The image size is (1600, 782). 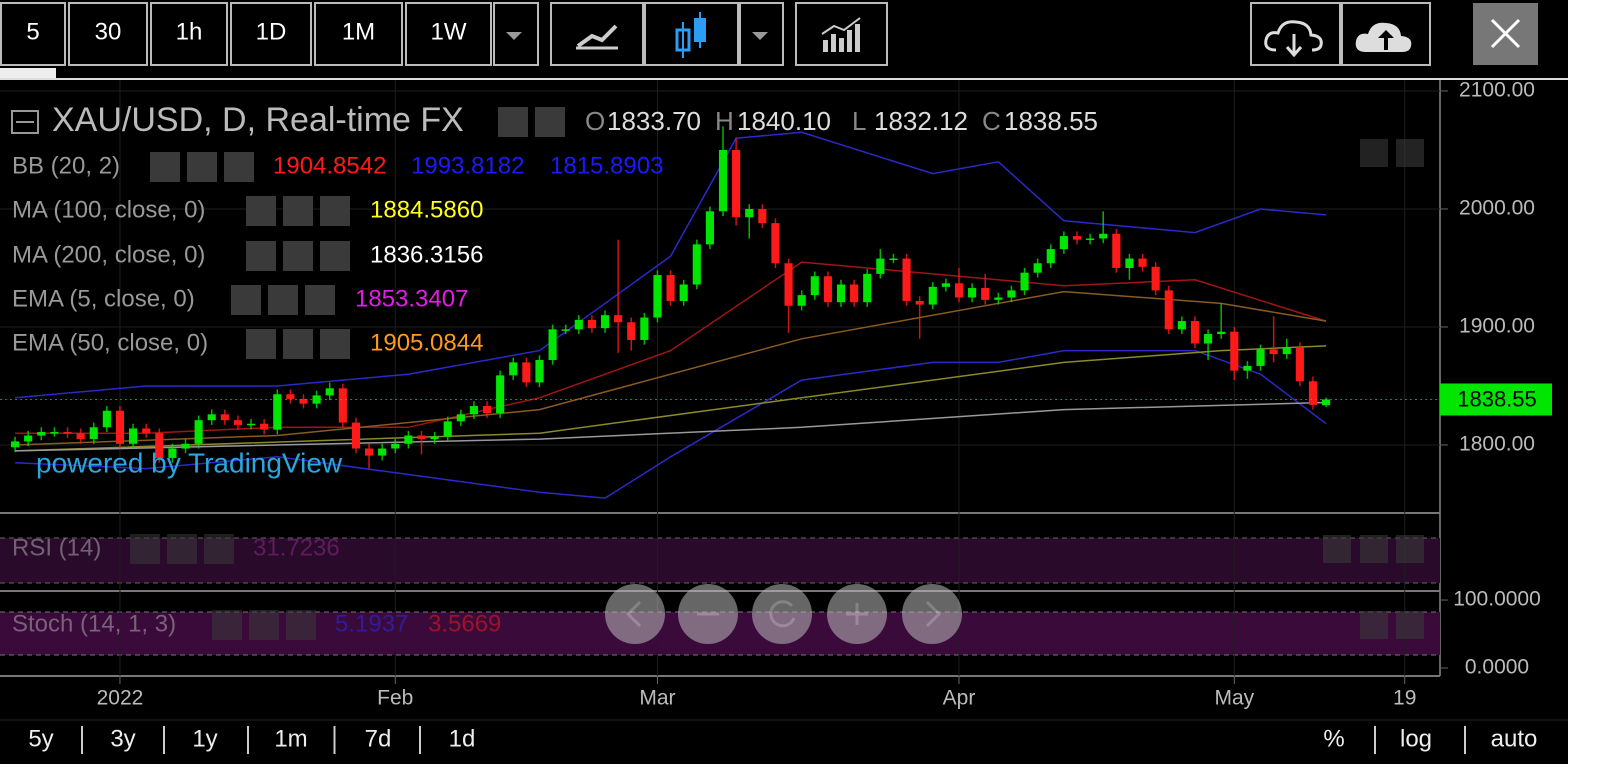 What do you see at coordinates (857, 614) in the screenshot?
I see `plus-icon` at bounding box center [857, 614].